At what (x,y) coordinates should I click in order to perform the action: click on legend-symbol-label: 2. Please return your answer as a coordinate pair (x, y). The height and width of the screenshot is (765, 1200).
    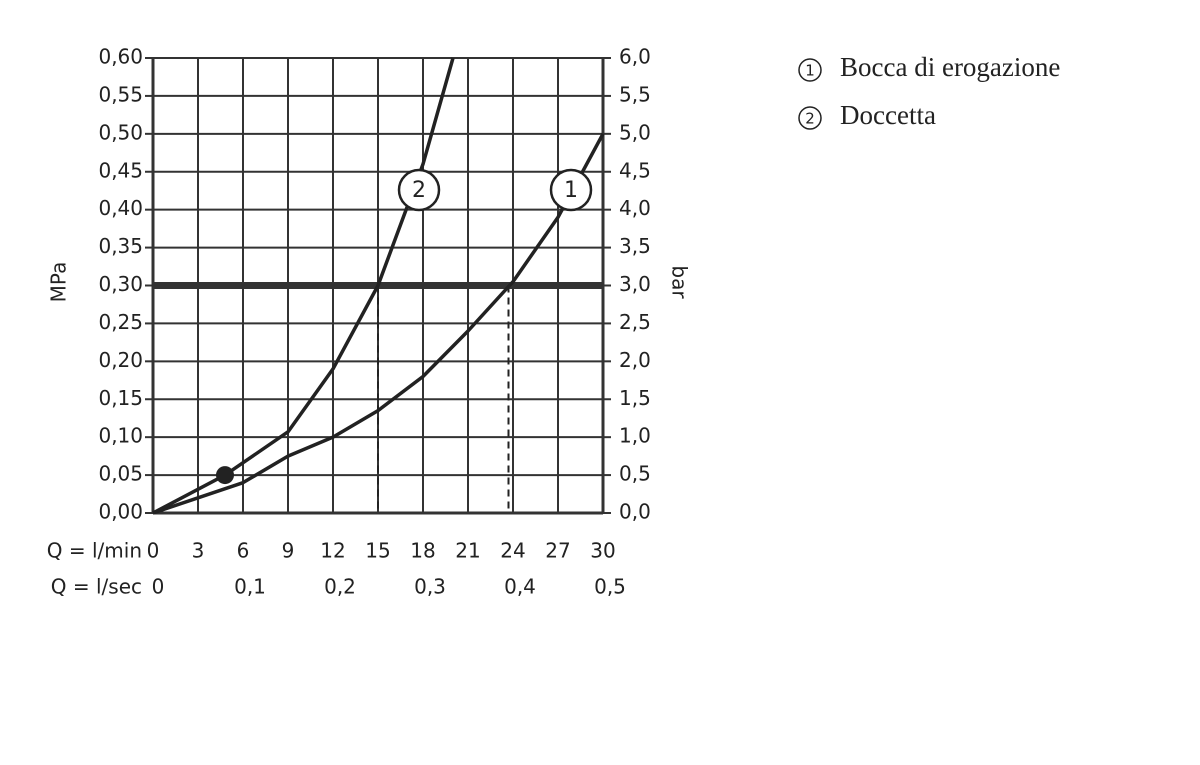
    Looking at the image, I should click on (810, 119).